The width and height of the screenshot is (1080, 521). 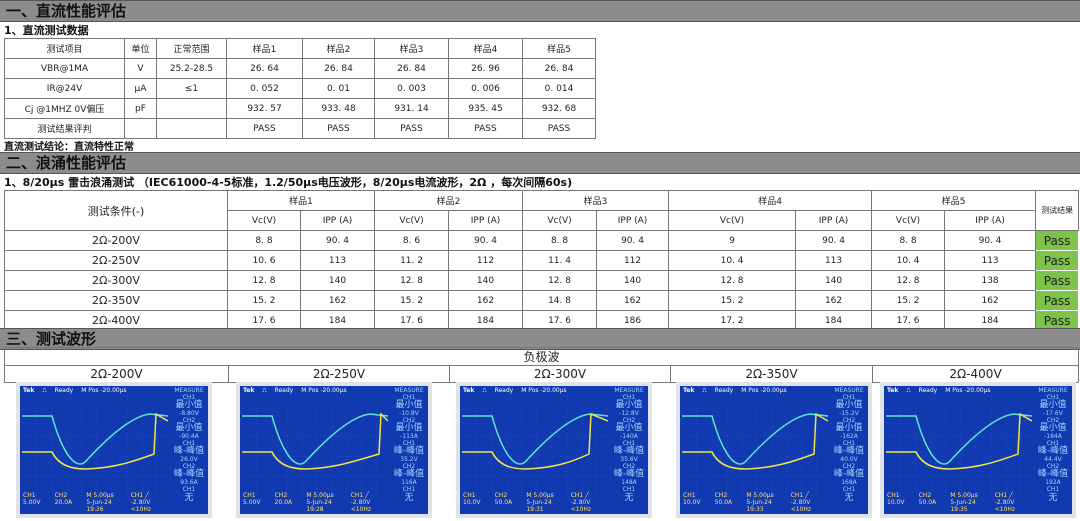 What do you see at coordinates (264, 48) in the screenshot?
I see `column-header: 样品1` at bounding box center [264, 48].